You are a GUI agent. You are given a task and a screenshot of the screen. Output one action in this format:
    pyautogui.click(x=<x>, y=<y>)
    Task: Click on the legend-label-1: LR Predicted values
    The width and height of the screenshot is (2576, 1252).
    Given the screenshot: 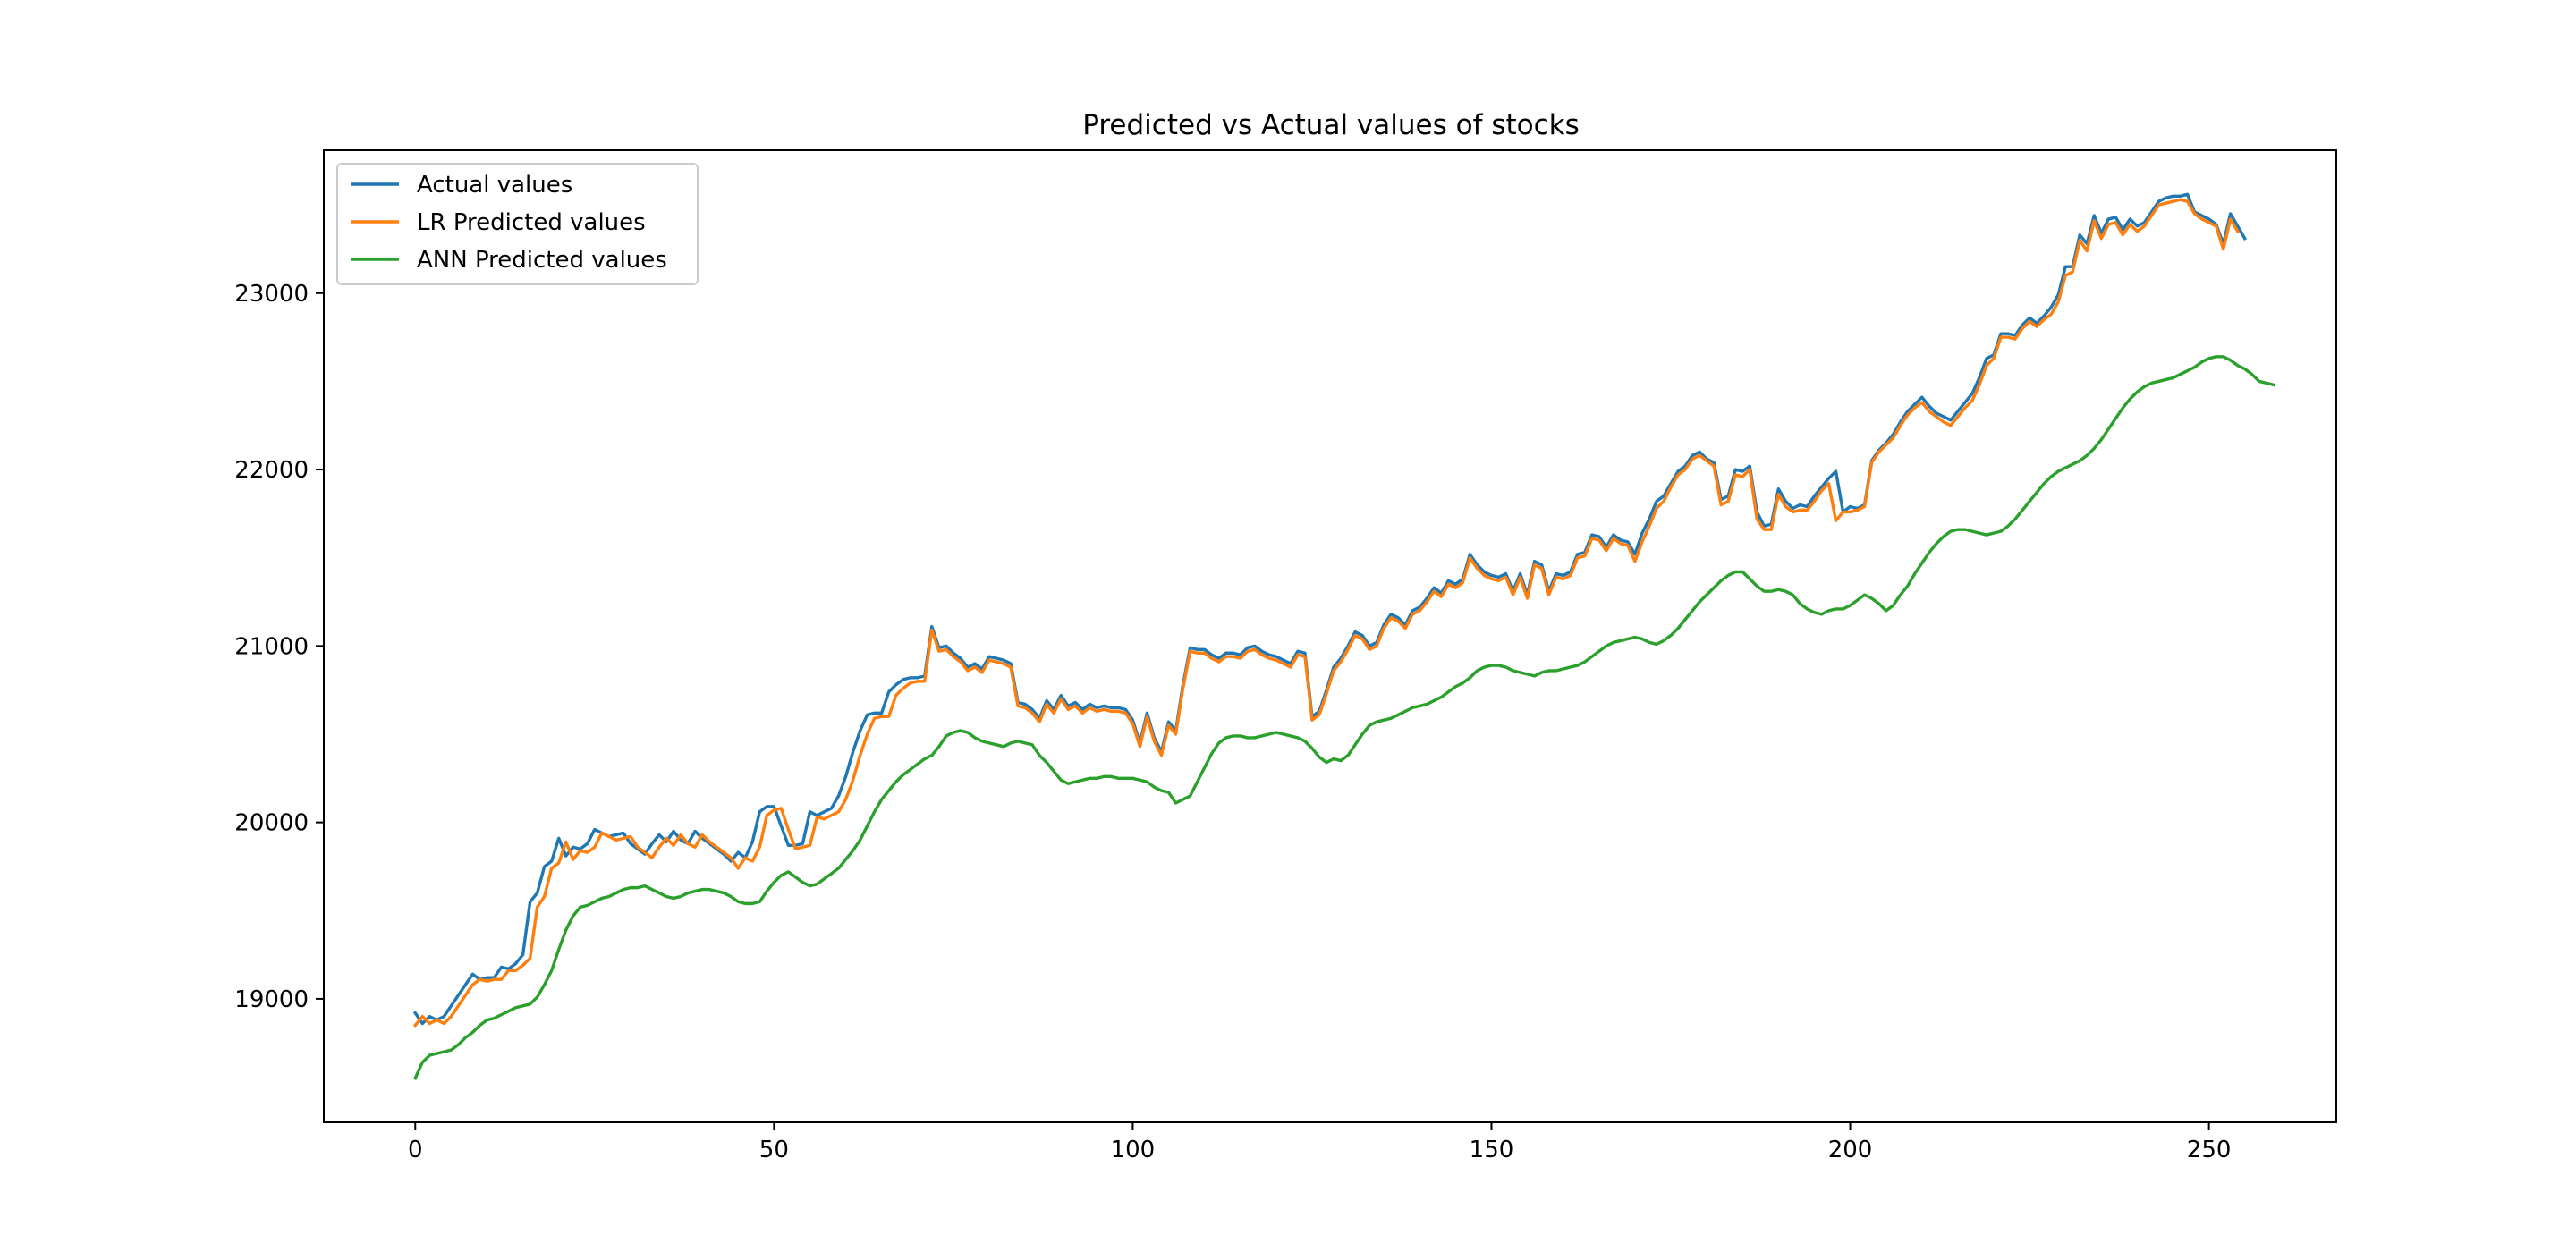 What is the action you would take?
    pyautogui.click(x=531, y=222)
    